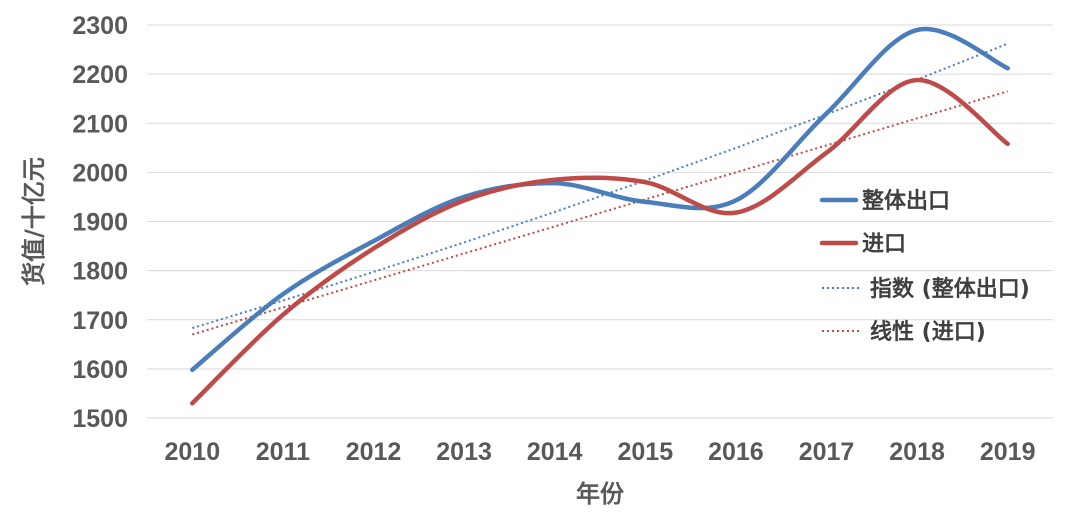 The image size is (1080, 532). Describe the element at coordinates (906, 201) in the screenshot. I see `legend-label-1: 整体出口` at that location.